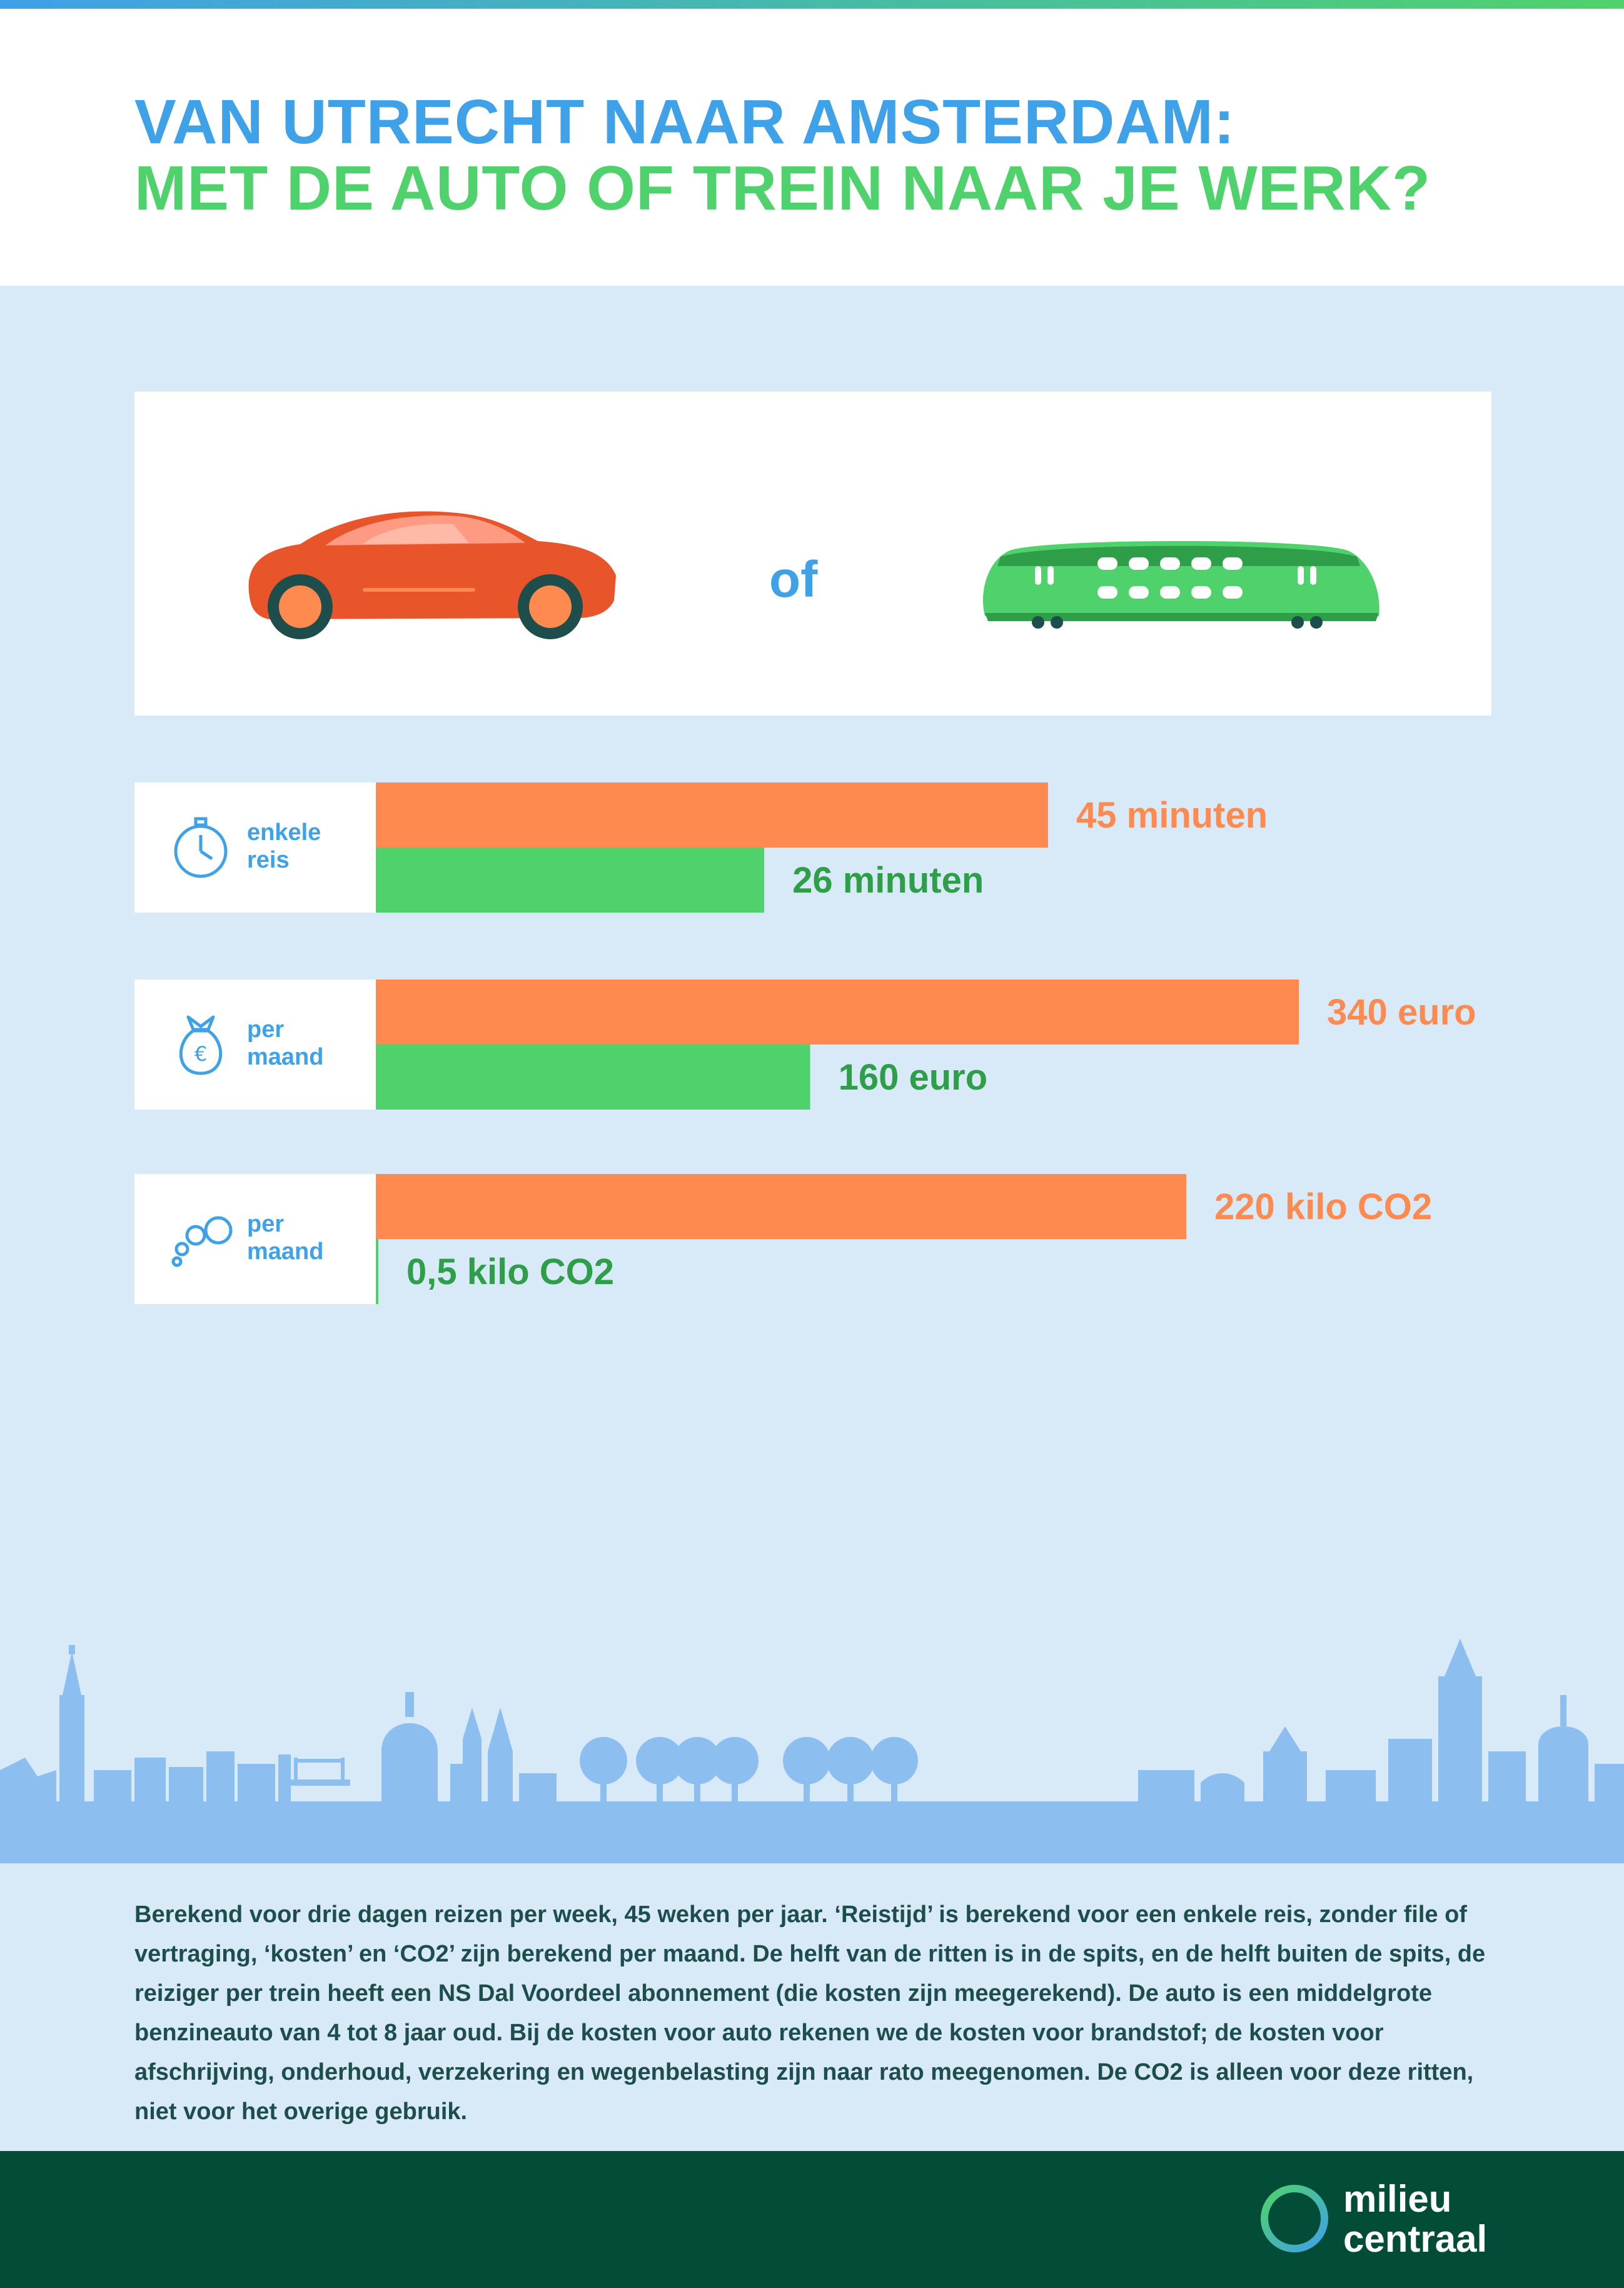  I want to click on car-icon, so click(432, 575).